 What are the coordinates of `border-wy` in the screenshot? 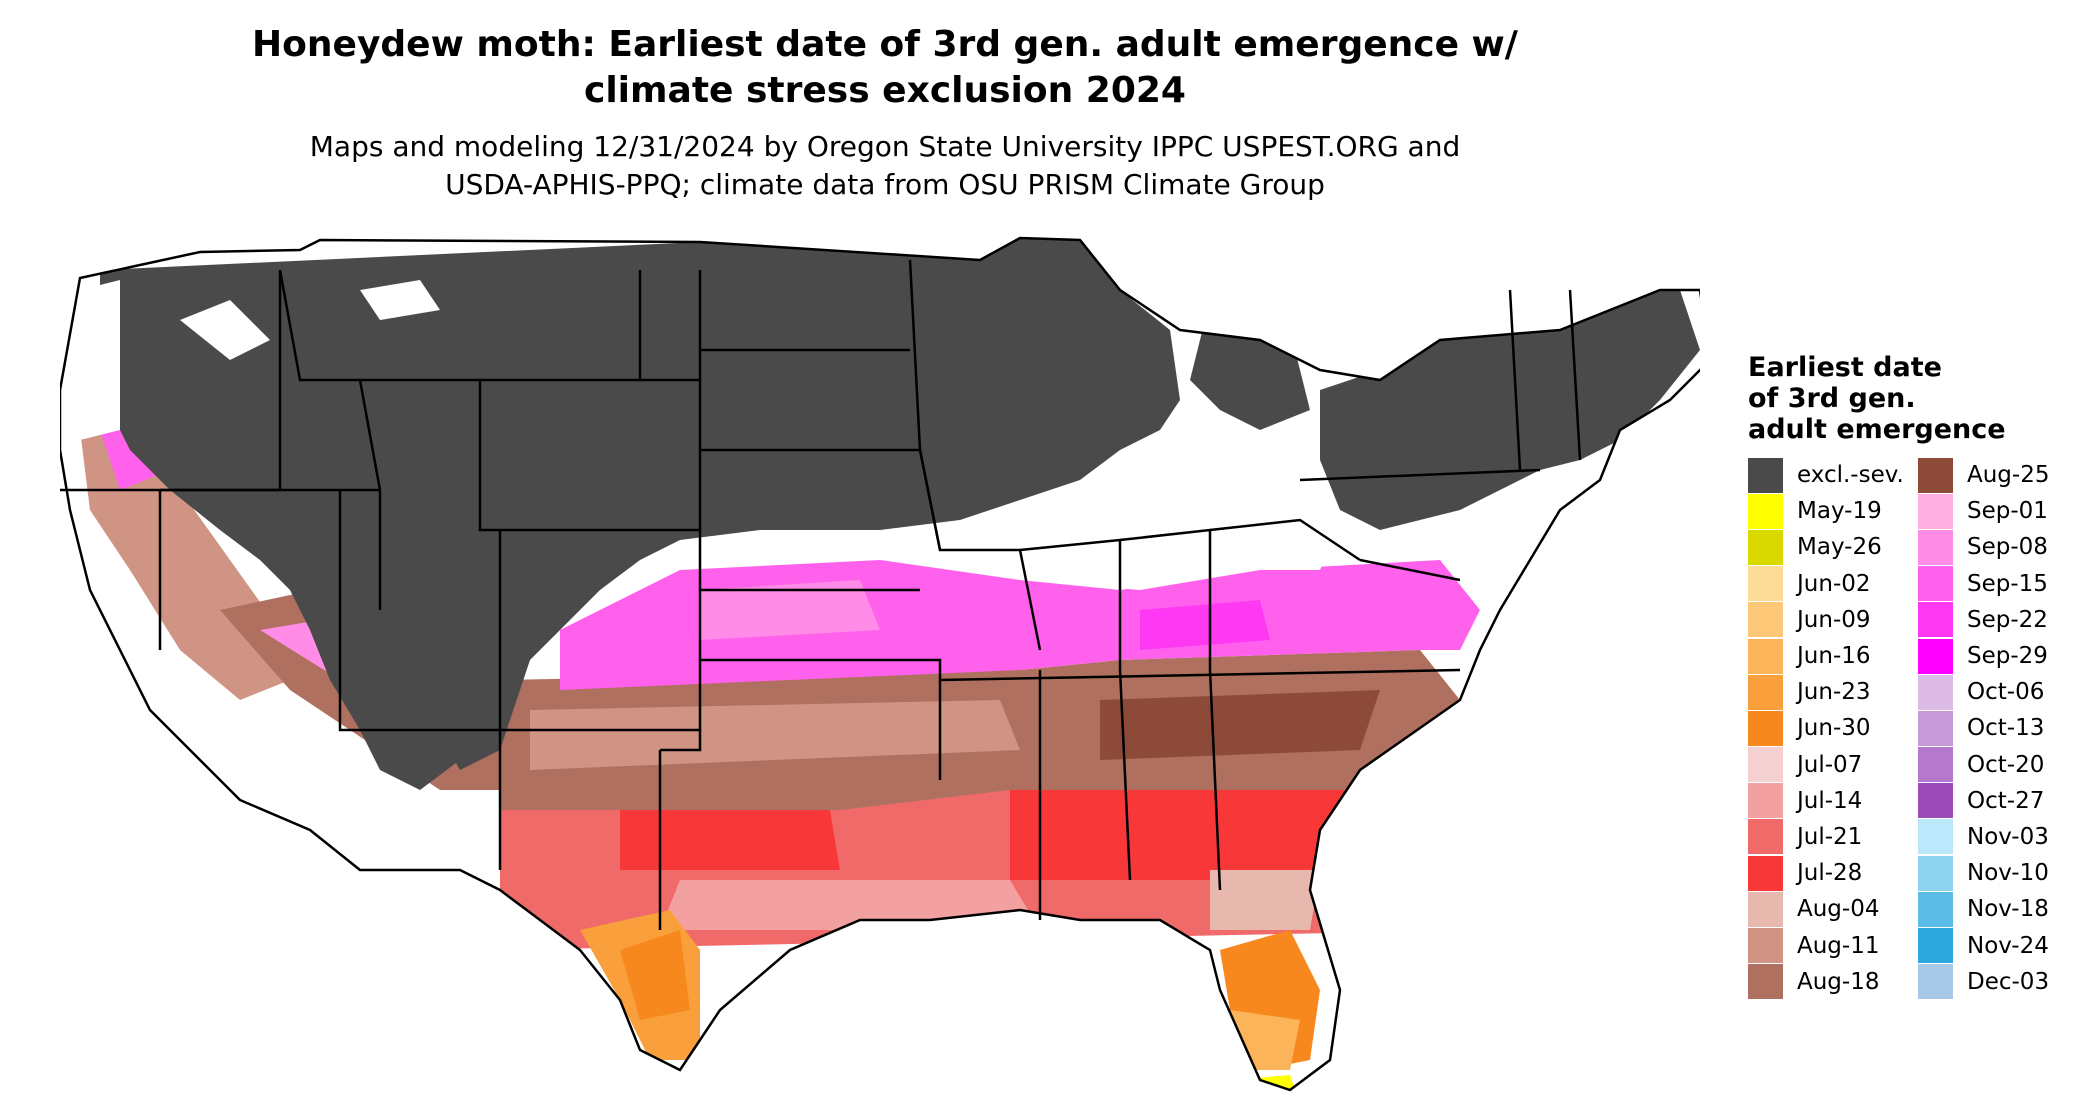 It's located at (590, 456).